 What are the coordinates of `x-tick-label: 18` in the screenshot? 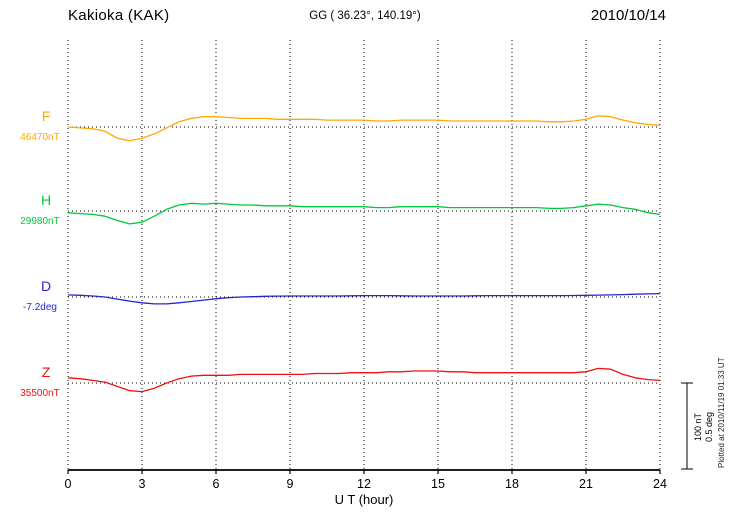 It's located at (512, 484).